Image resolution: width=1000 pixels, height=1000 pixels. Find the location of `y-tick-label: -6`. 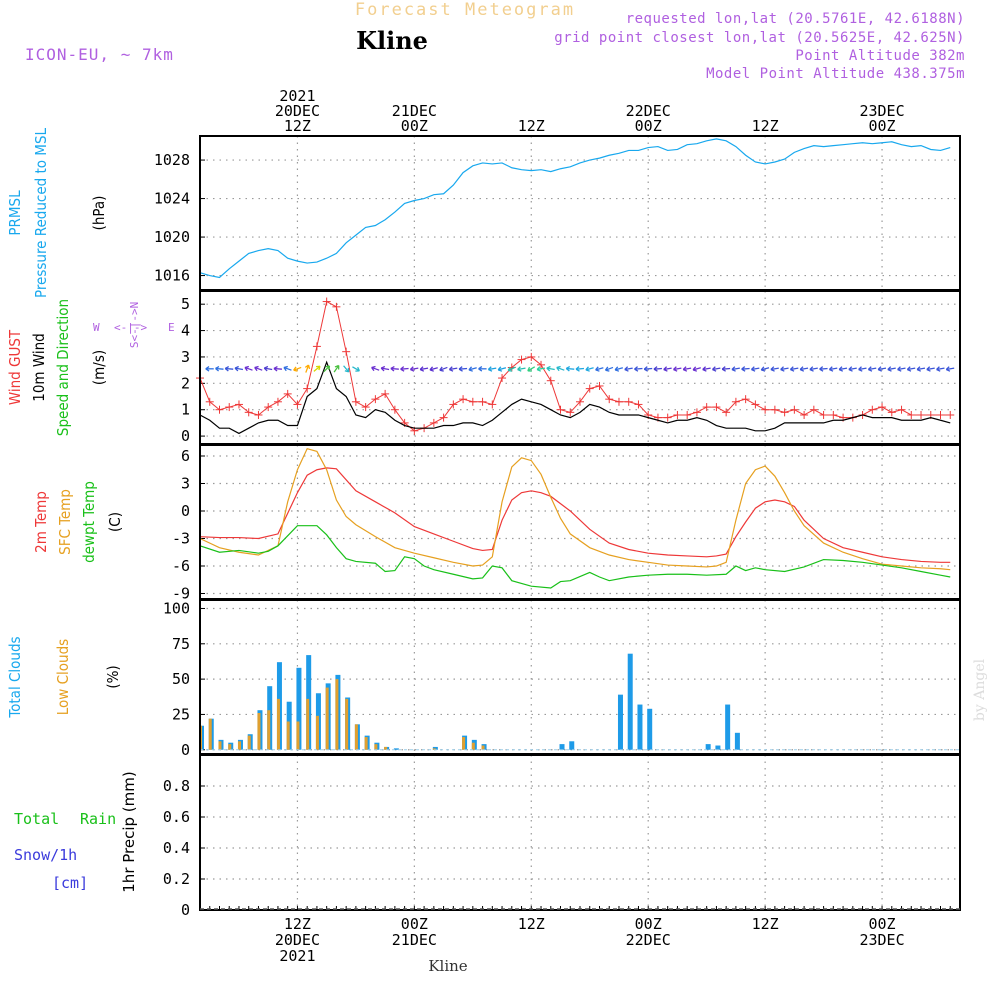

y-tick-label: -6 is located at coordinates (181, 566).